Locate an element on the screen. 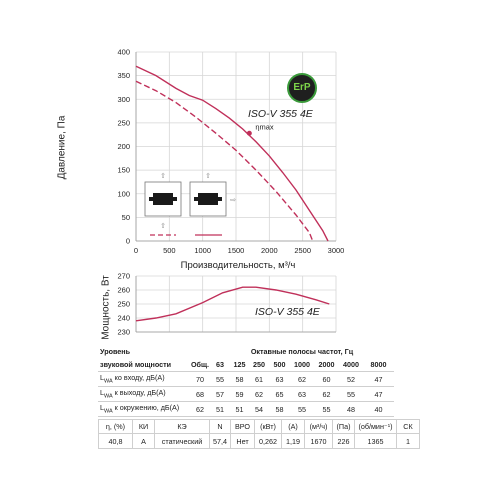 Image resolution: width=500 pixels, height=500 pixels. power-curve is located at coordinates (232, 304).